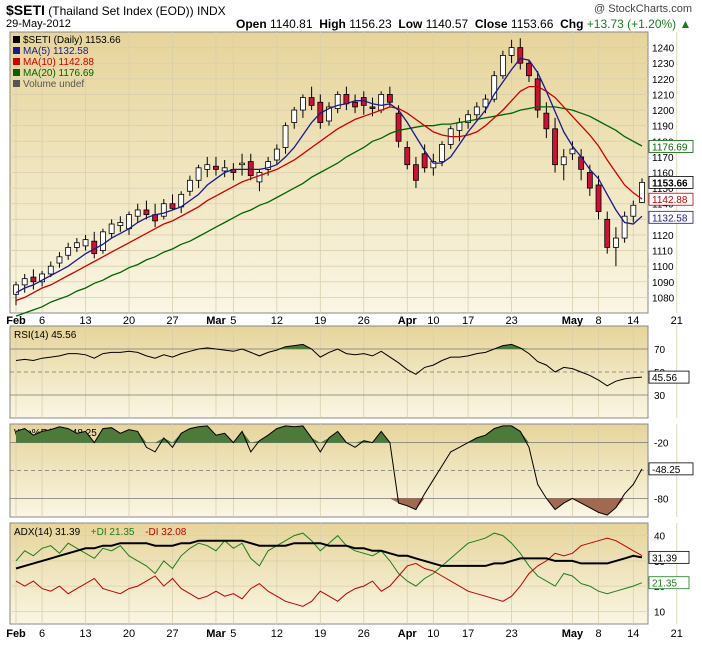  I want to click on wr-value-label: -48.25, so click(666, 470).